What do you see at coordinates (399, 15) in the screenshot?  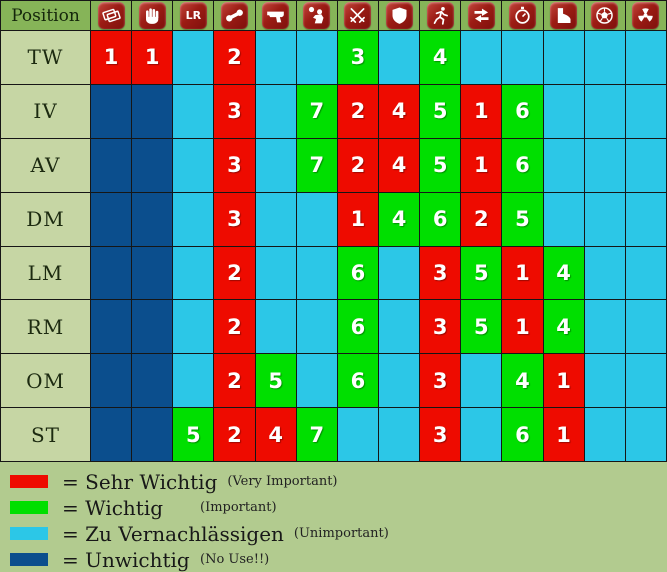 I see `shield-icon` at bounding box center [399, 15].